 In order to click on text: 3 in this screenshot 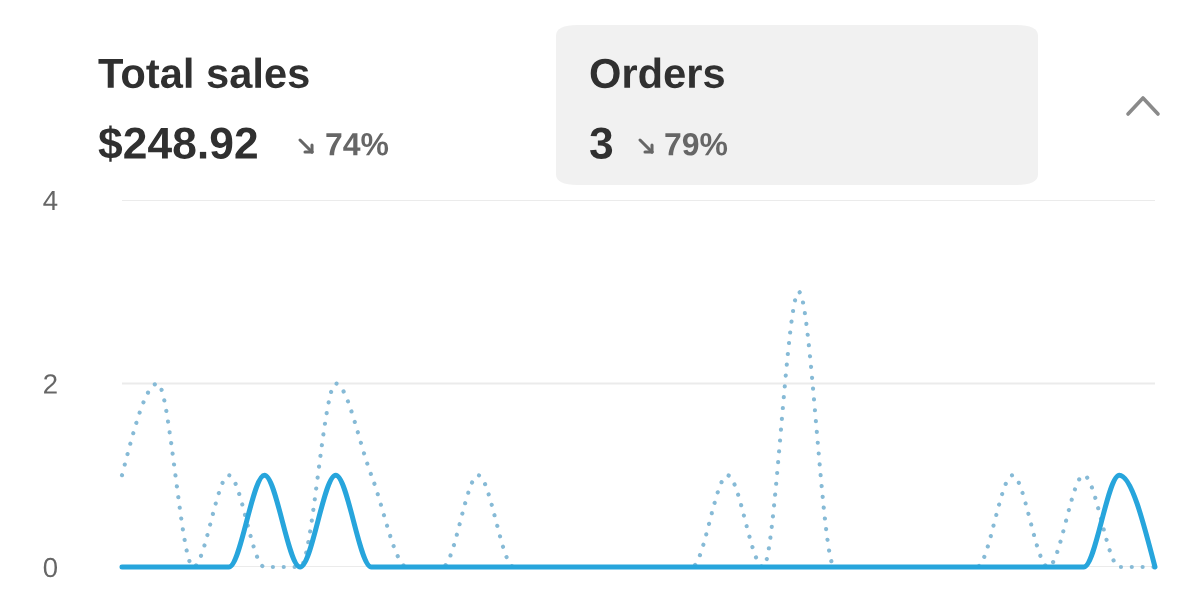, I will do `click(601, 143)`.